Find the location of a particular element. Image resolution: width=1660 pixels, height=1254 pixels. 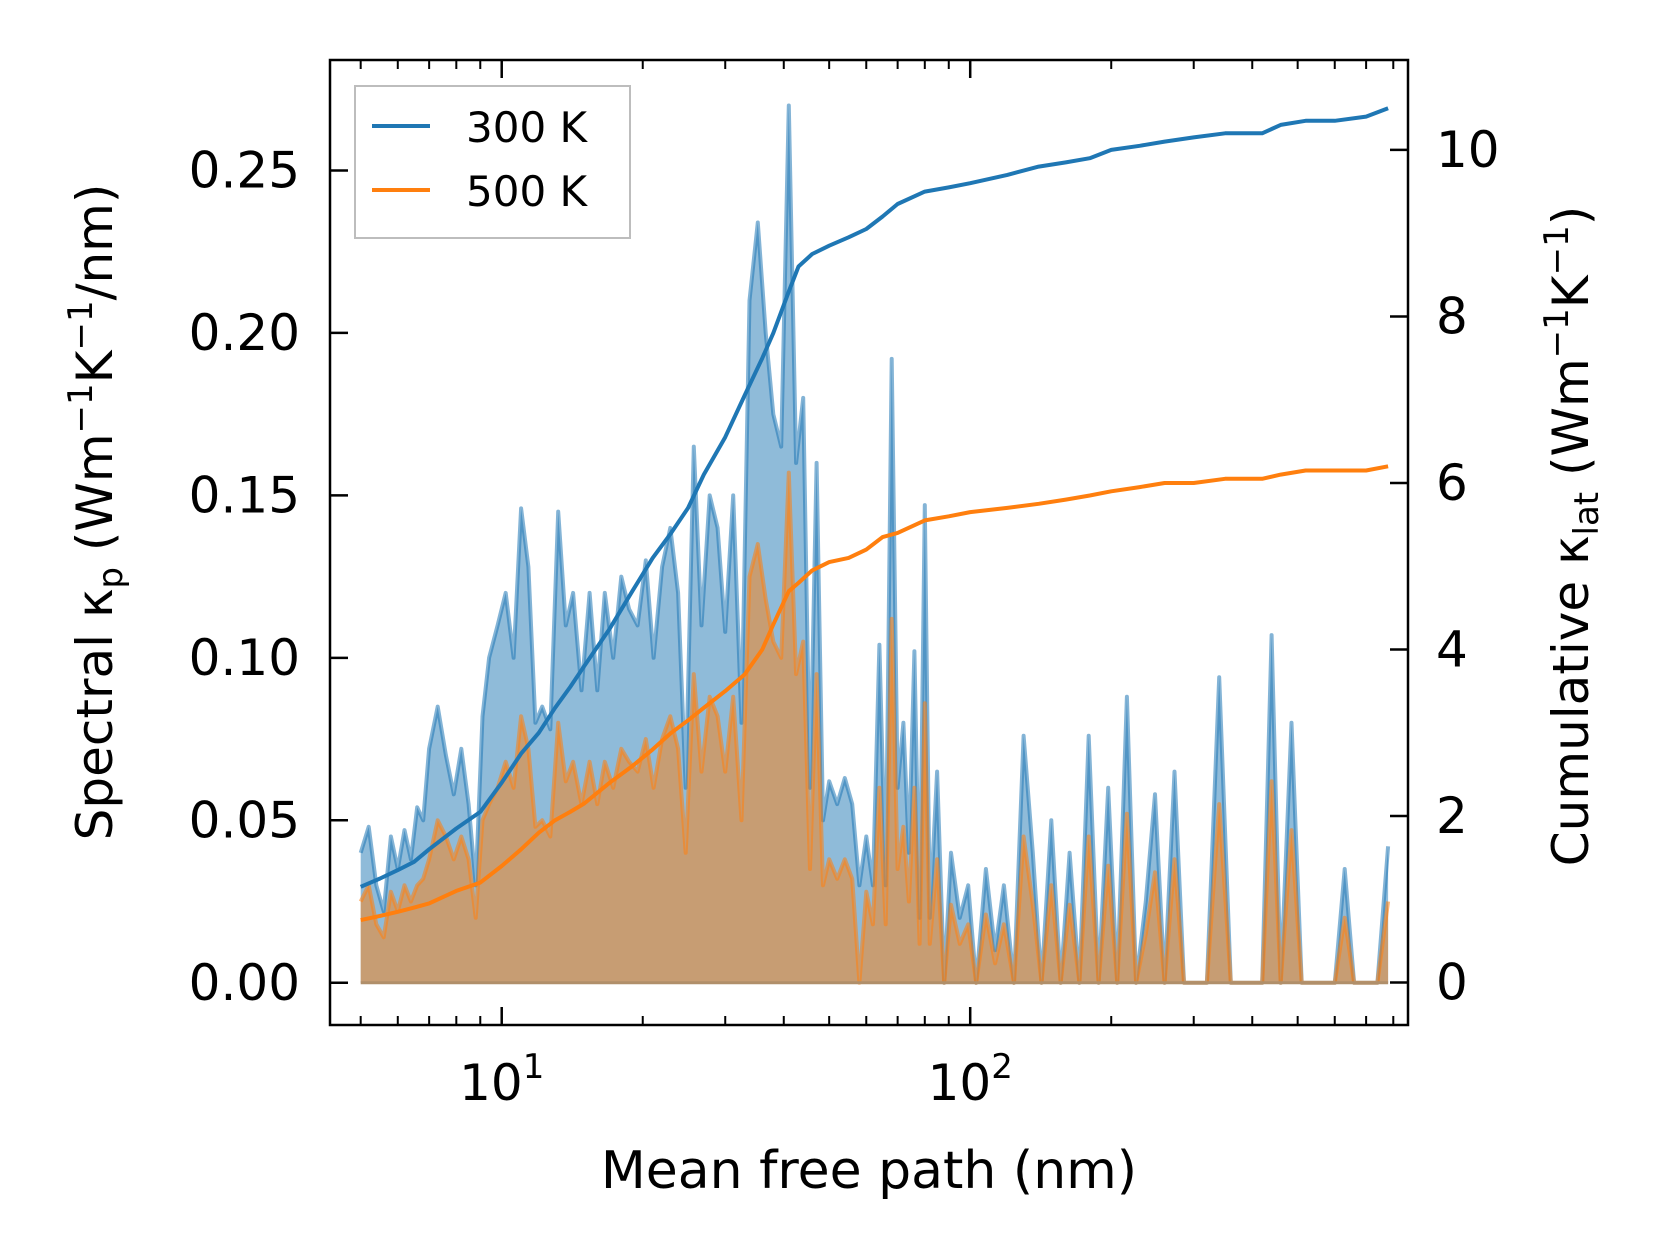

y-right-tick-label: 2 is located at coordinates (1452, 816).